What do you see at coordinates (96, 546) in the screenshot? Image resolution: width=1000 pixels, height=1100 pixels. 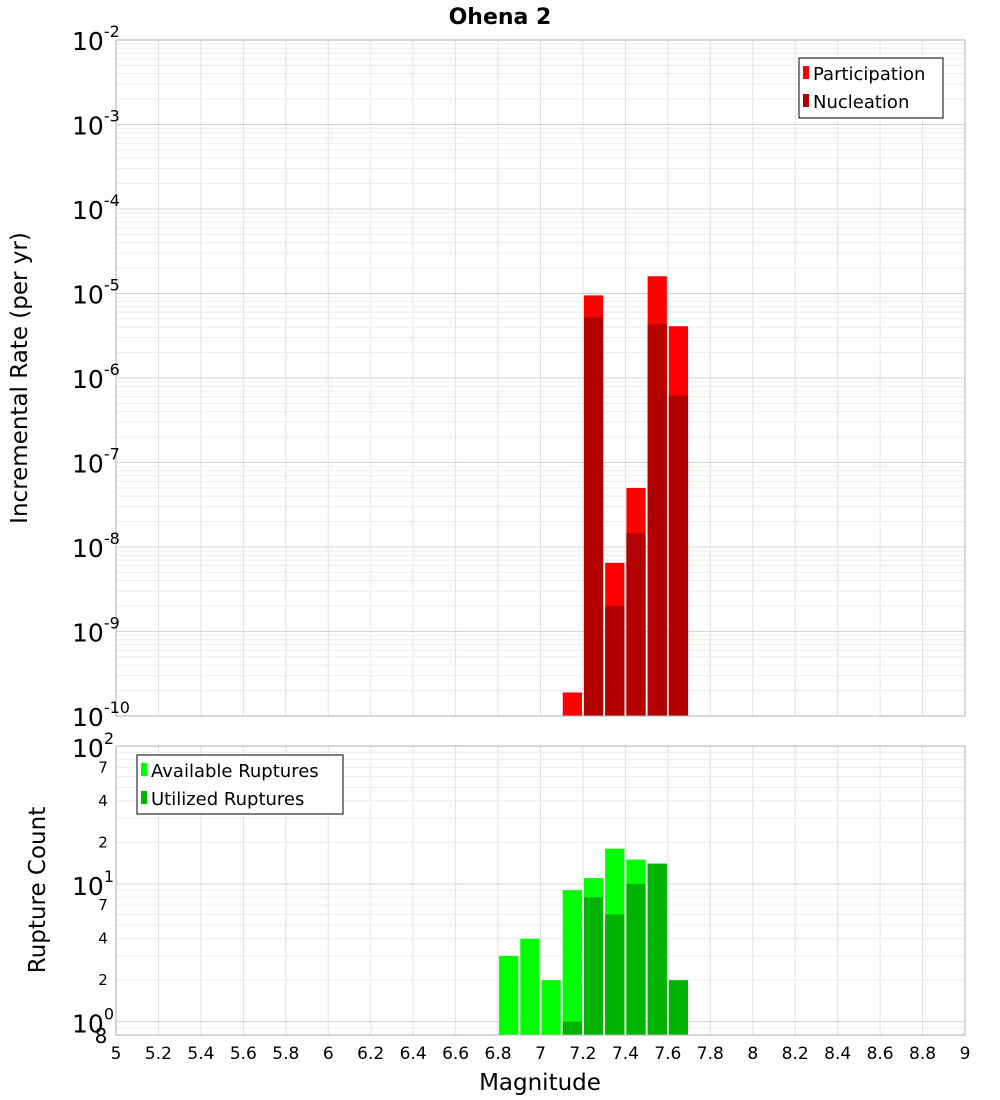 I see `y-tick-label: 10⁻⁸` at bounding box center [96, 546].